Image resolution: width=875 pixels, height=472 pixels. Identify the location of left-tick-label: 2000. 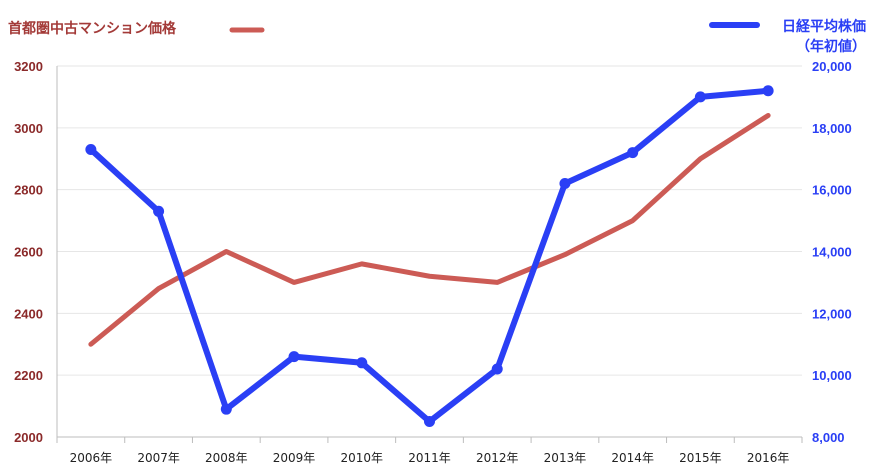
(28, 437).